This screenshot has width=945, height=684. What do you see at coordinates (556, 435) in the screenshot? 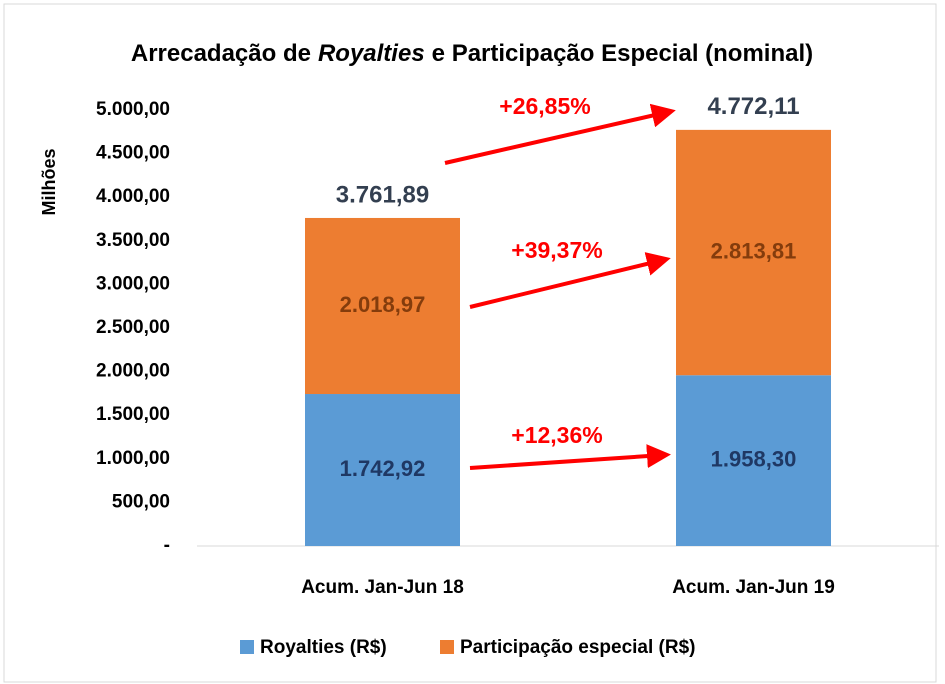
I see `annotation: +12,36%` at bounding box center [556, 435].